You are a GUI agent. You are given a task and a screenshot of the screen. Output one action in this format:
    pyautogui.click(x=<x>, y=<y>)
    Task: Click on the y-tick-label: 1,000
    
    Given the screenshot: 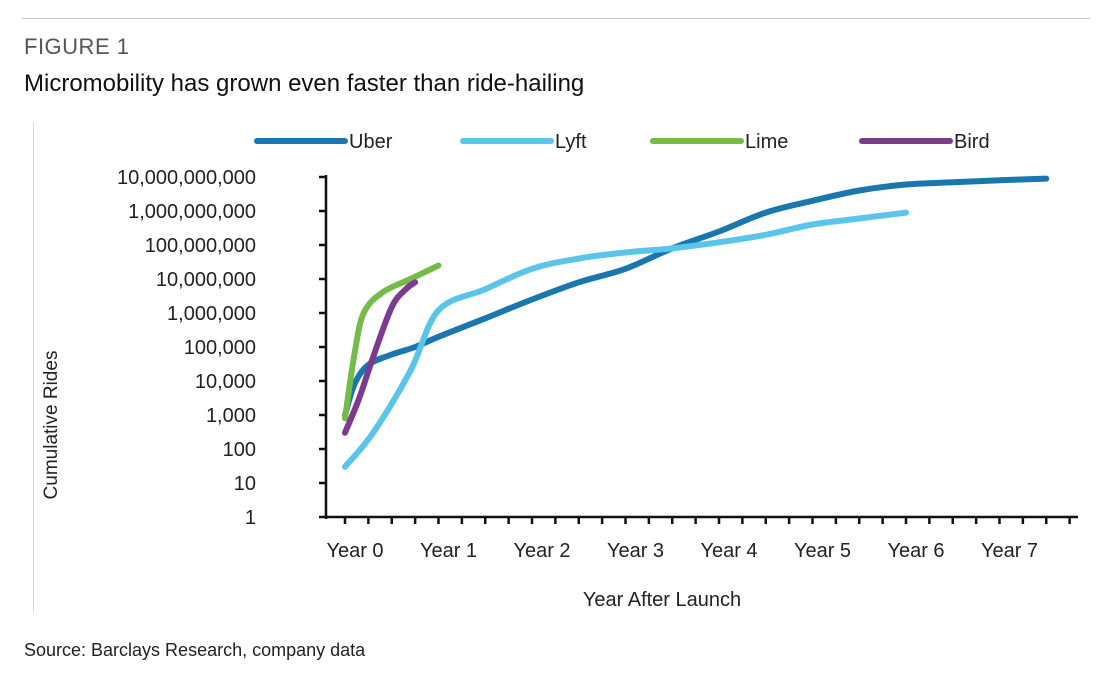 What is the action you would take?
    pyautogui.click(x=231, y=416)
    